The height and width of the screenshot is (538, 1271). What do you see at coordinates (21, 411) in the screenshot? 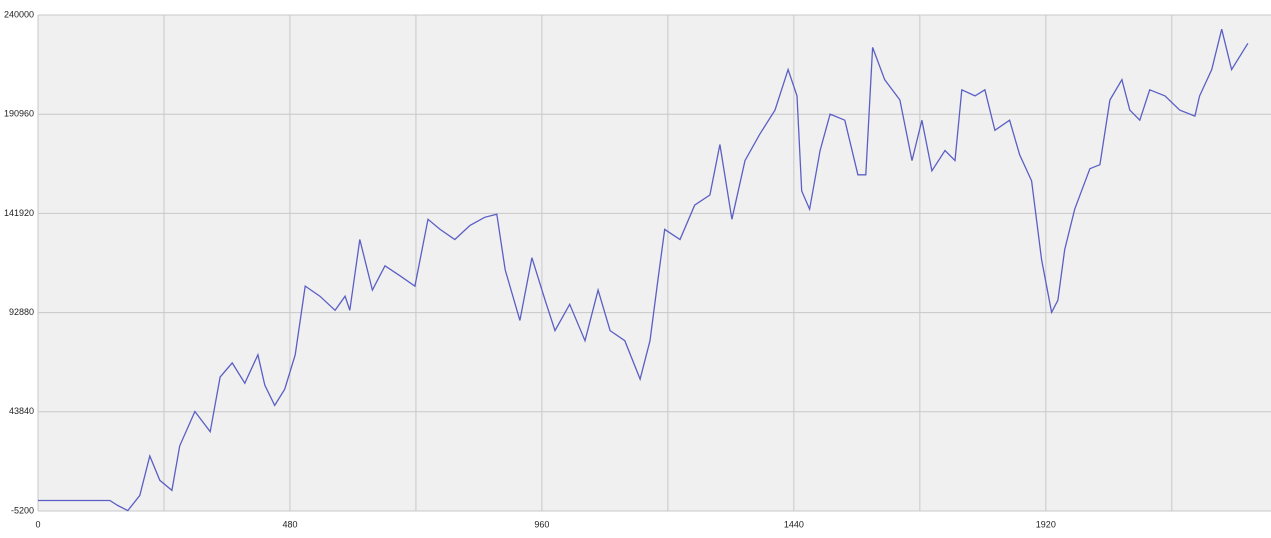
I see `y-tick-label: 43840` at bounding box center [21, 411].